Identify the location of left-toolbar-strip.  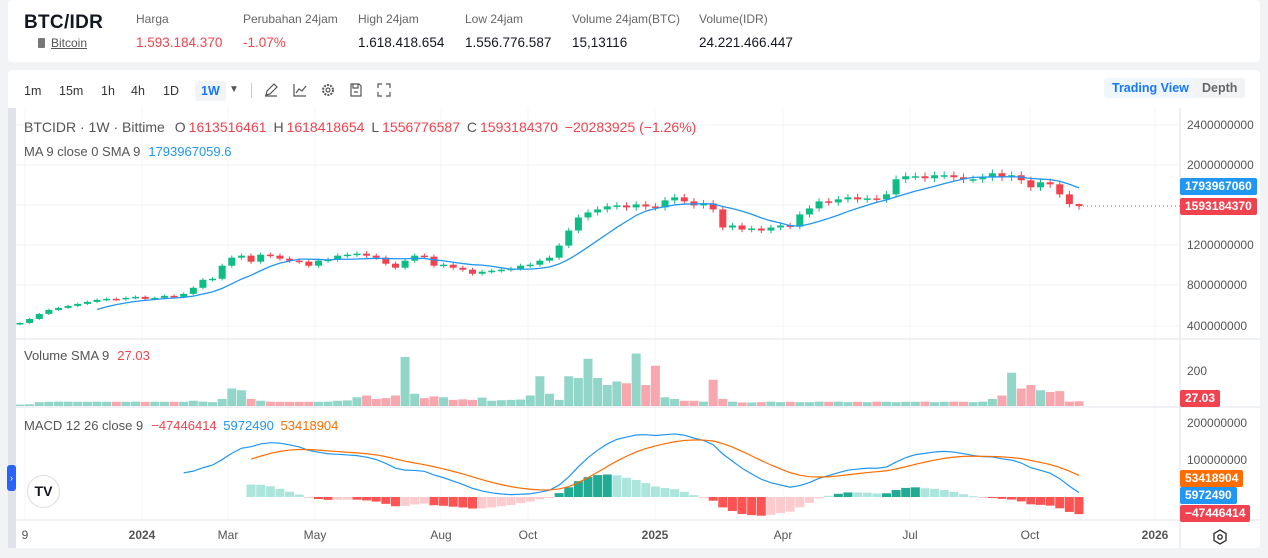
(12, 328).